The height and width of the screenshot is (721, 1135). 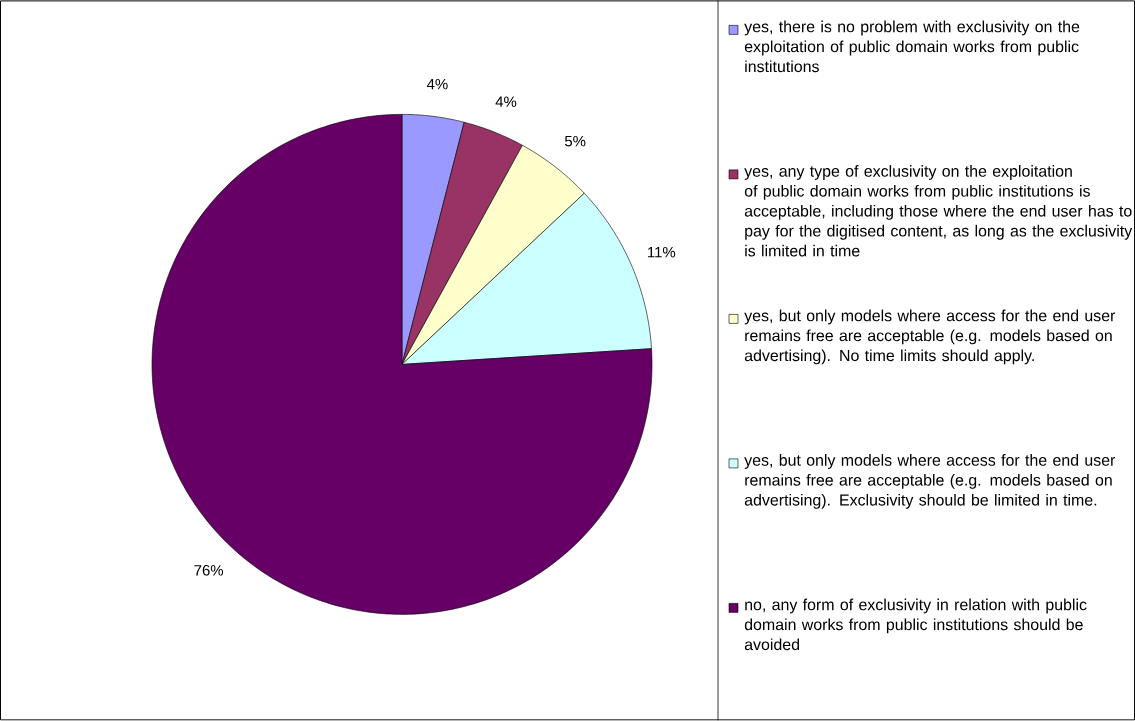 What do you see at coordinates (662, 252) in the screenshot?
I see `data-label: 11%` at bounding box center [662, 252].